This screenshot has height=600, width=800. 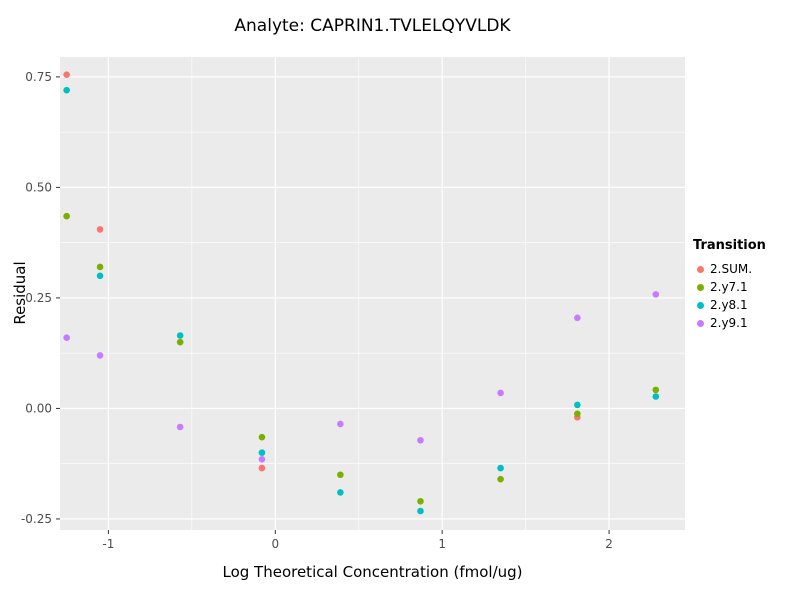 I want to click on legend-items: 2.SUM. 2.y7.1 2.y8.1 2.y9.1, so click(x=729, y=296).